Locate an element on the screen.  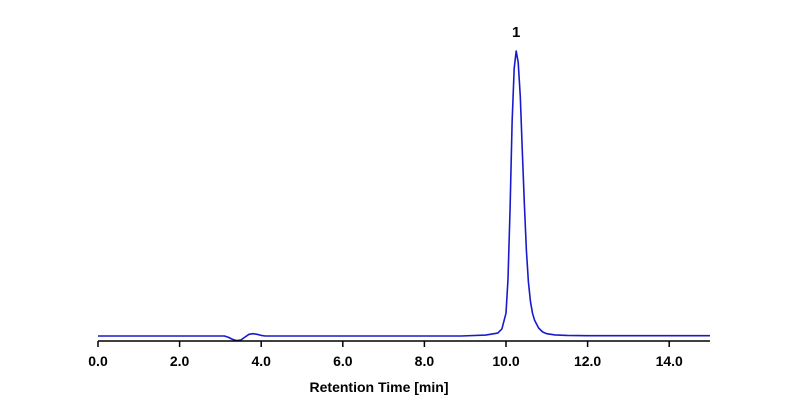
x-tick-label: 6.0 is located at coordinates (343, 361).